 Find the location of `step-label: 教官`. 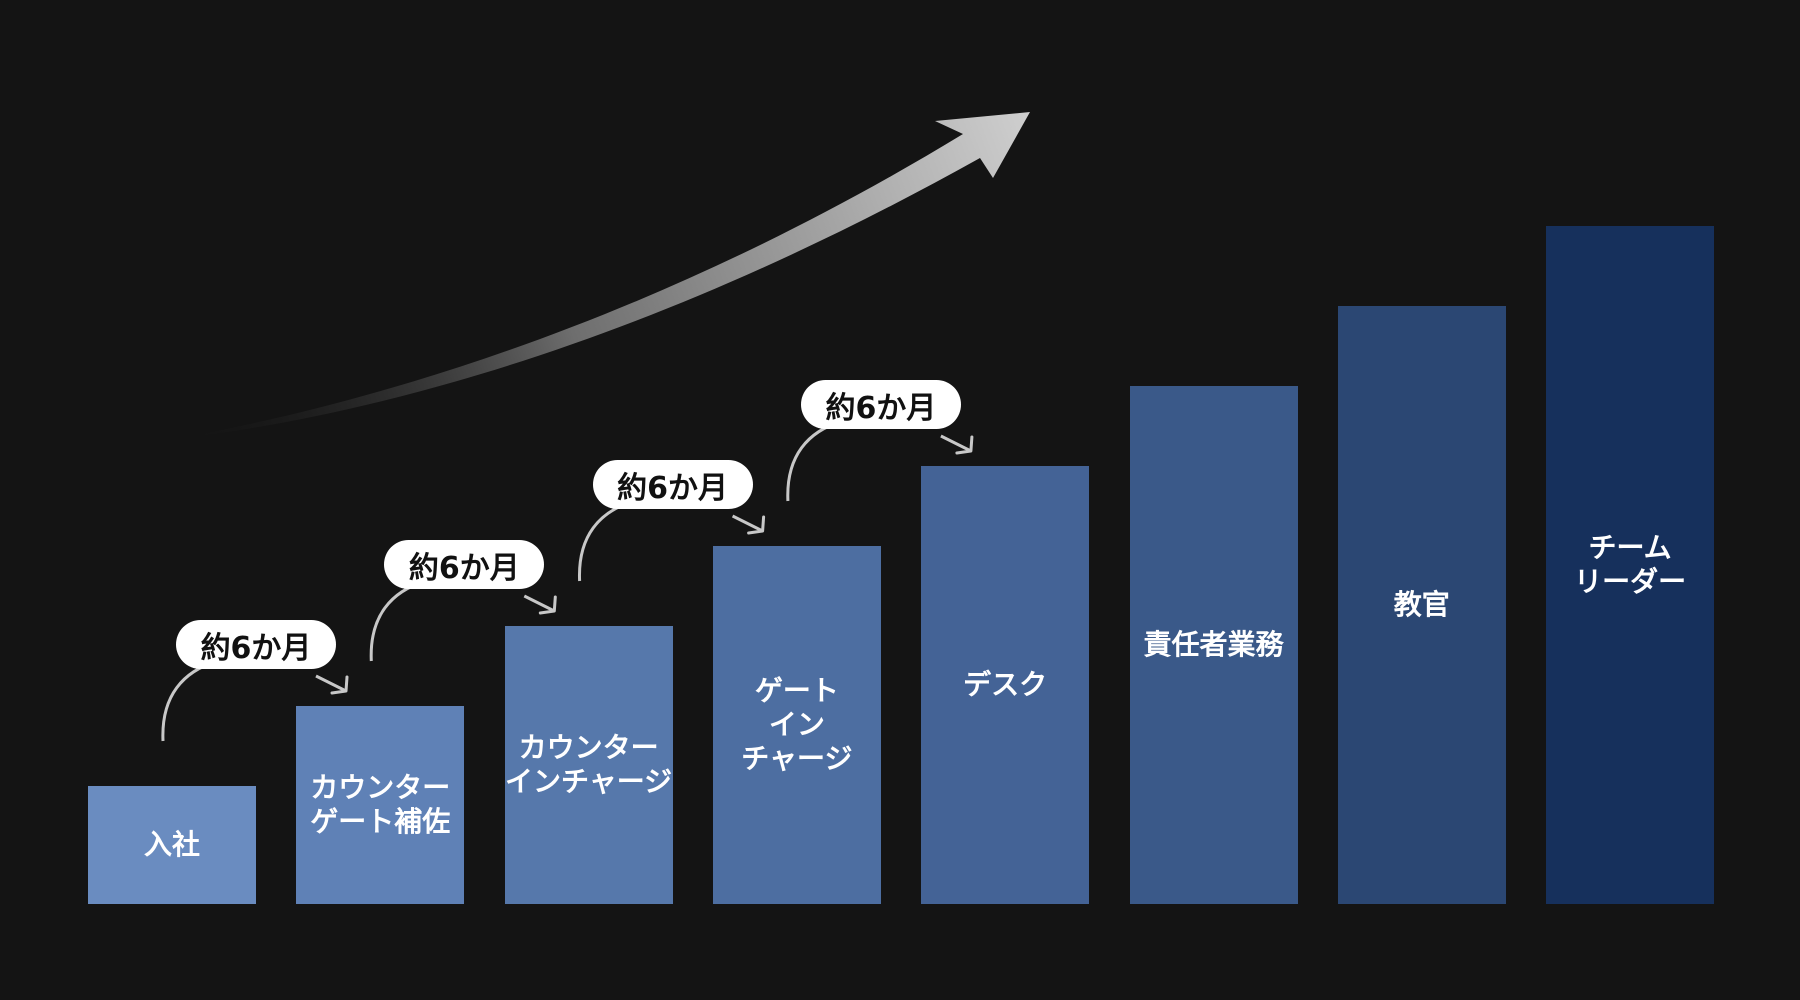

step-label: 教官 is located at coordinates (1421, 604).